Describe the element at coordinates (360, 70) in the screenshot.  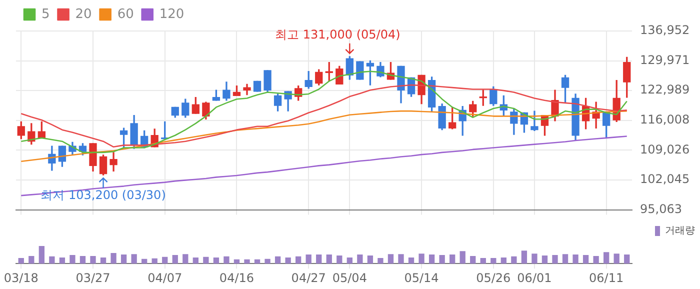
I see `candlestick` at that location.